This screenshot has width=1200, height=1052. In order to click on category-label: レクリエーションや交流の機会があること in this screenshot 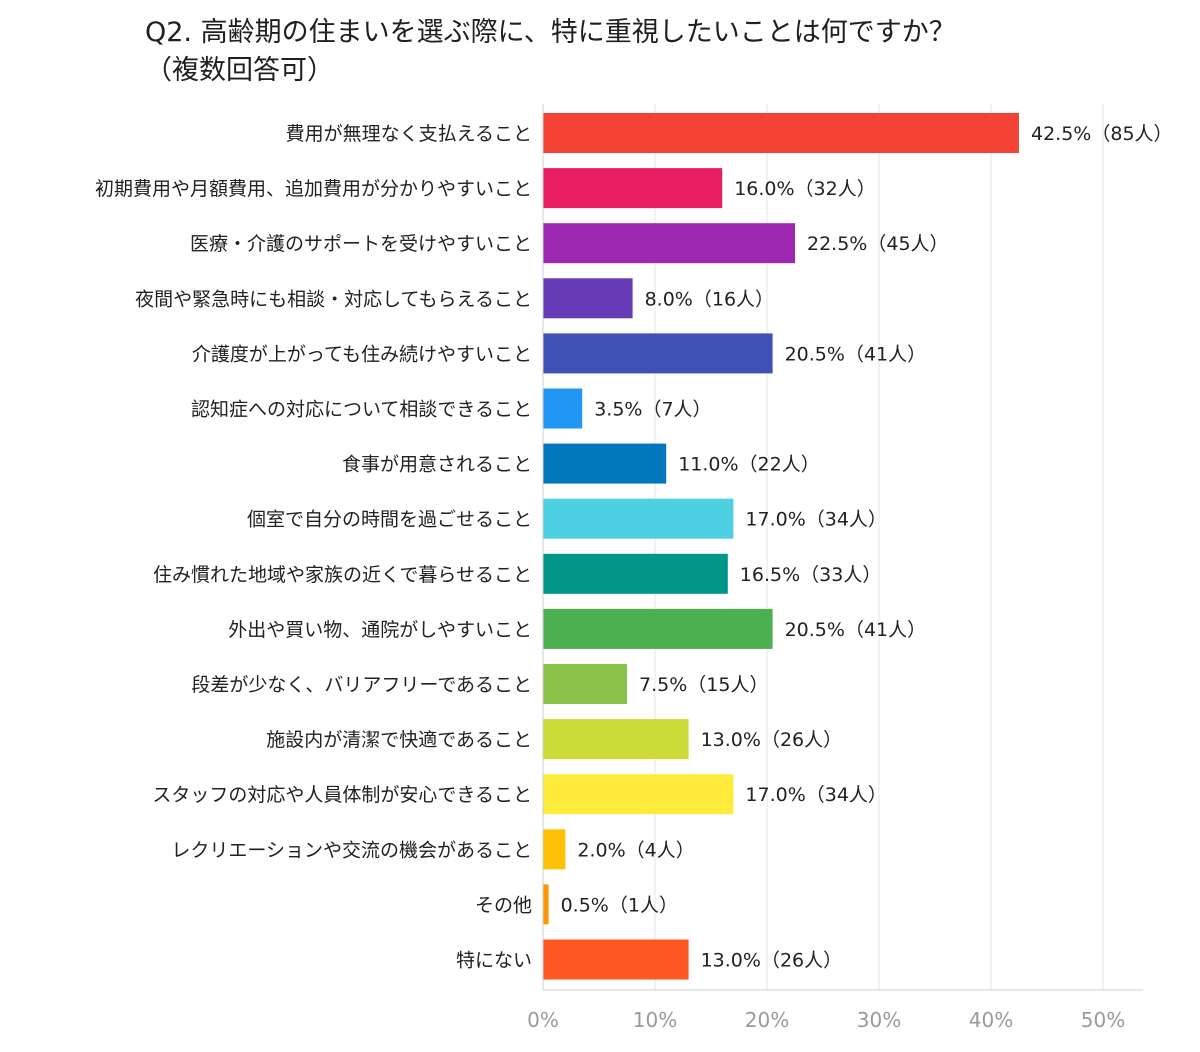, I will do `click(351, 850)`.